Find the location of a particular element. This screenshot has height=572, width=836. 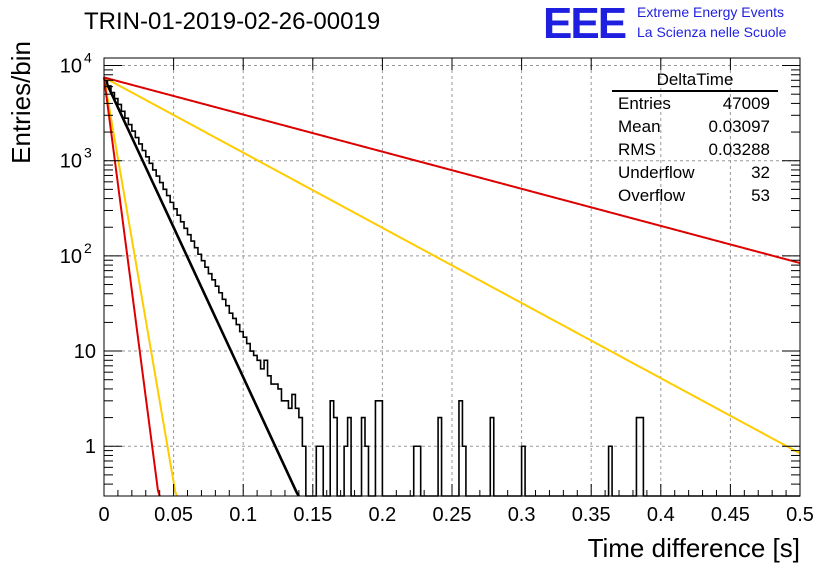

x-tick-label: 0.1 is located at coordinates (243, 515).